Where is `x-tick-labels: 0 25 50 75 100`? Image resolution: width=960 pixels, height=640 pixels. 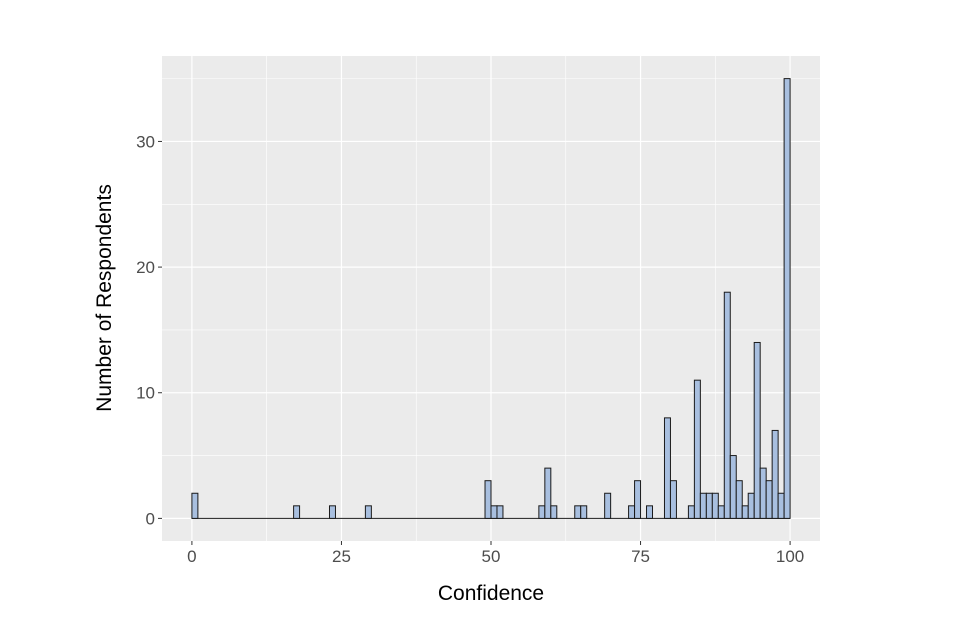 x-tick-labels: 0 25 50 75 100 is located at coordinates (495, 556).